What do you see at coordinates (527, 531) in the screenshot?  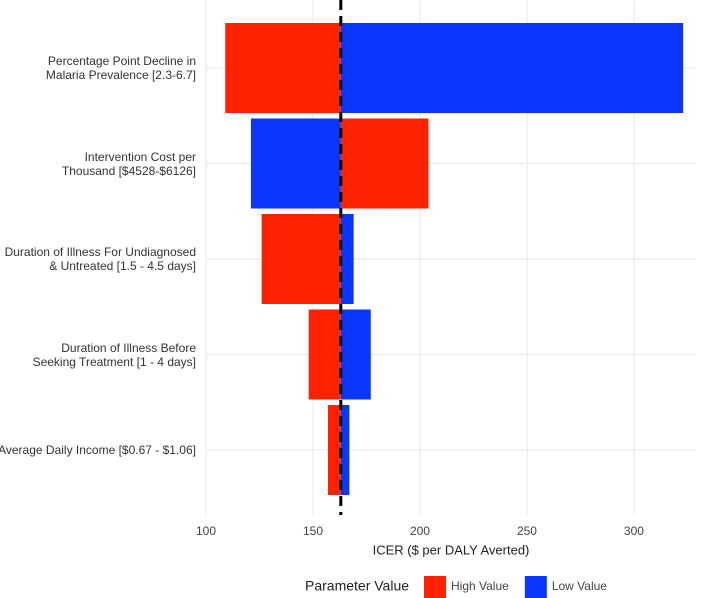 I see `x-tick-label: 250` at bounding box center [527, 531].